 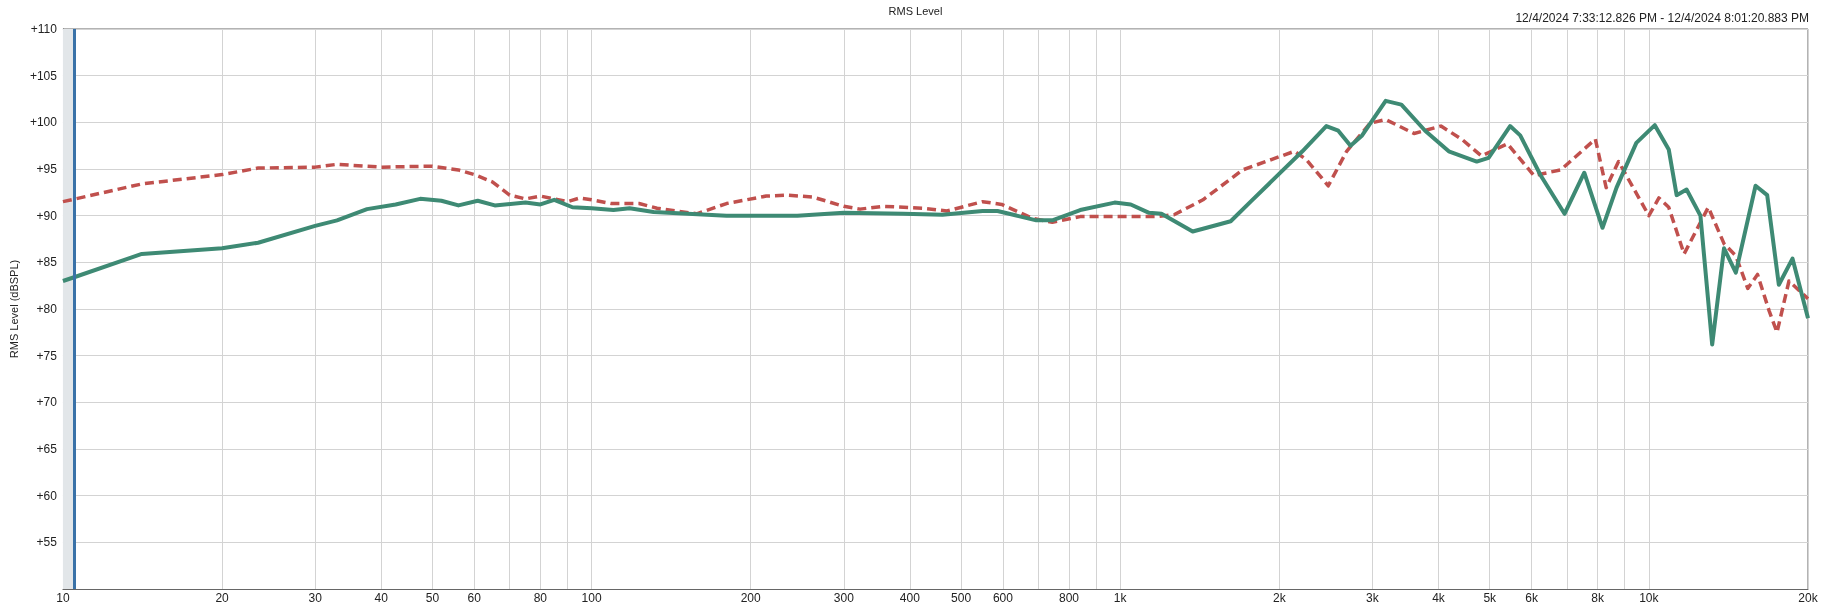 I want to click on y-tick-label: +65, so click(x=47, y=449).